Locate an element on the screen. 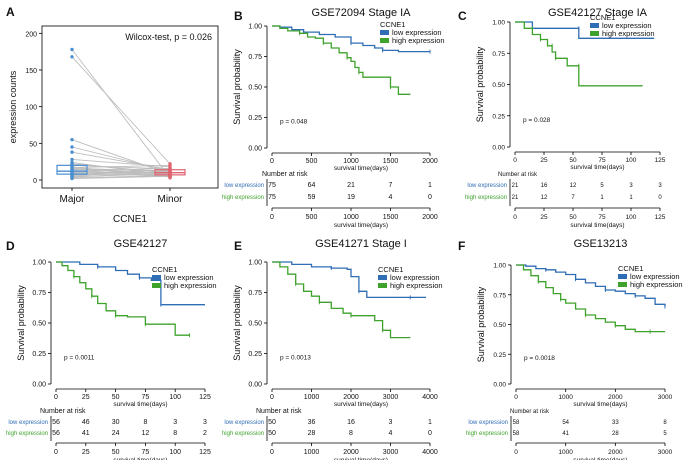 The width and height of the screenshot is (685, 460). low-expression-curve is located at coordinates (130, 283).